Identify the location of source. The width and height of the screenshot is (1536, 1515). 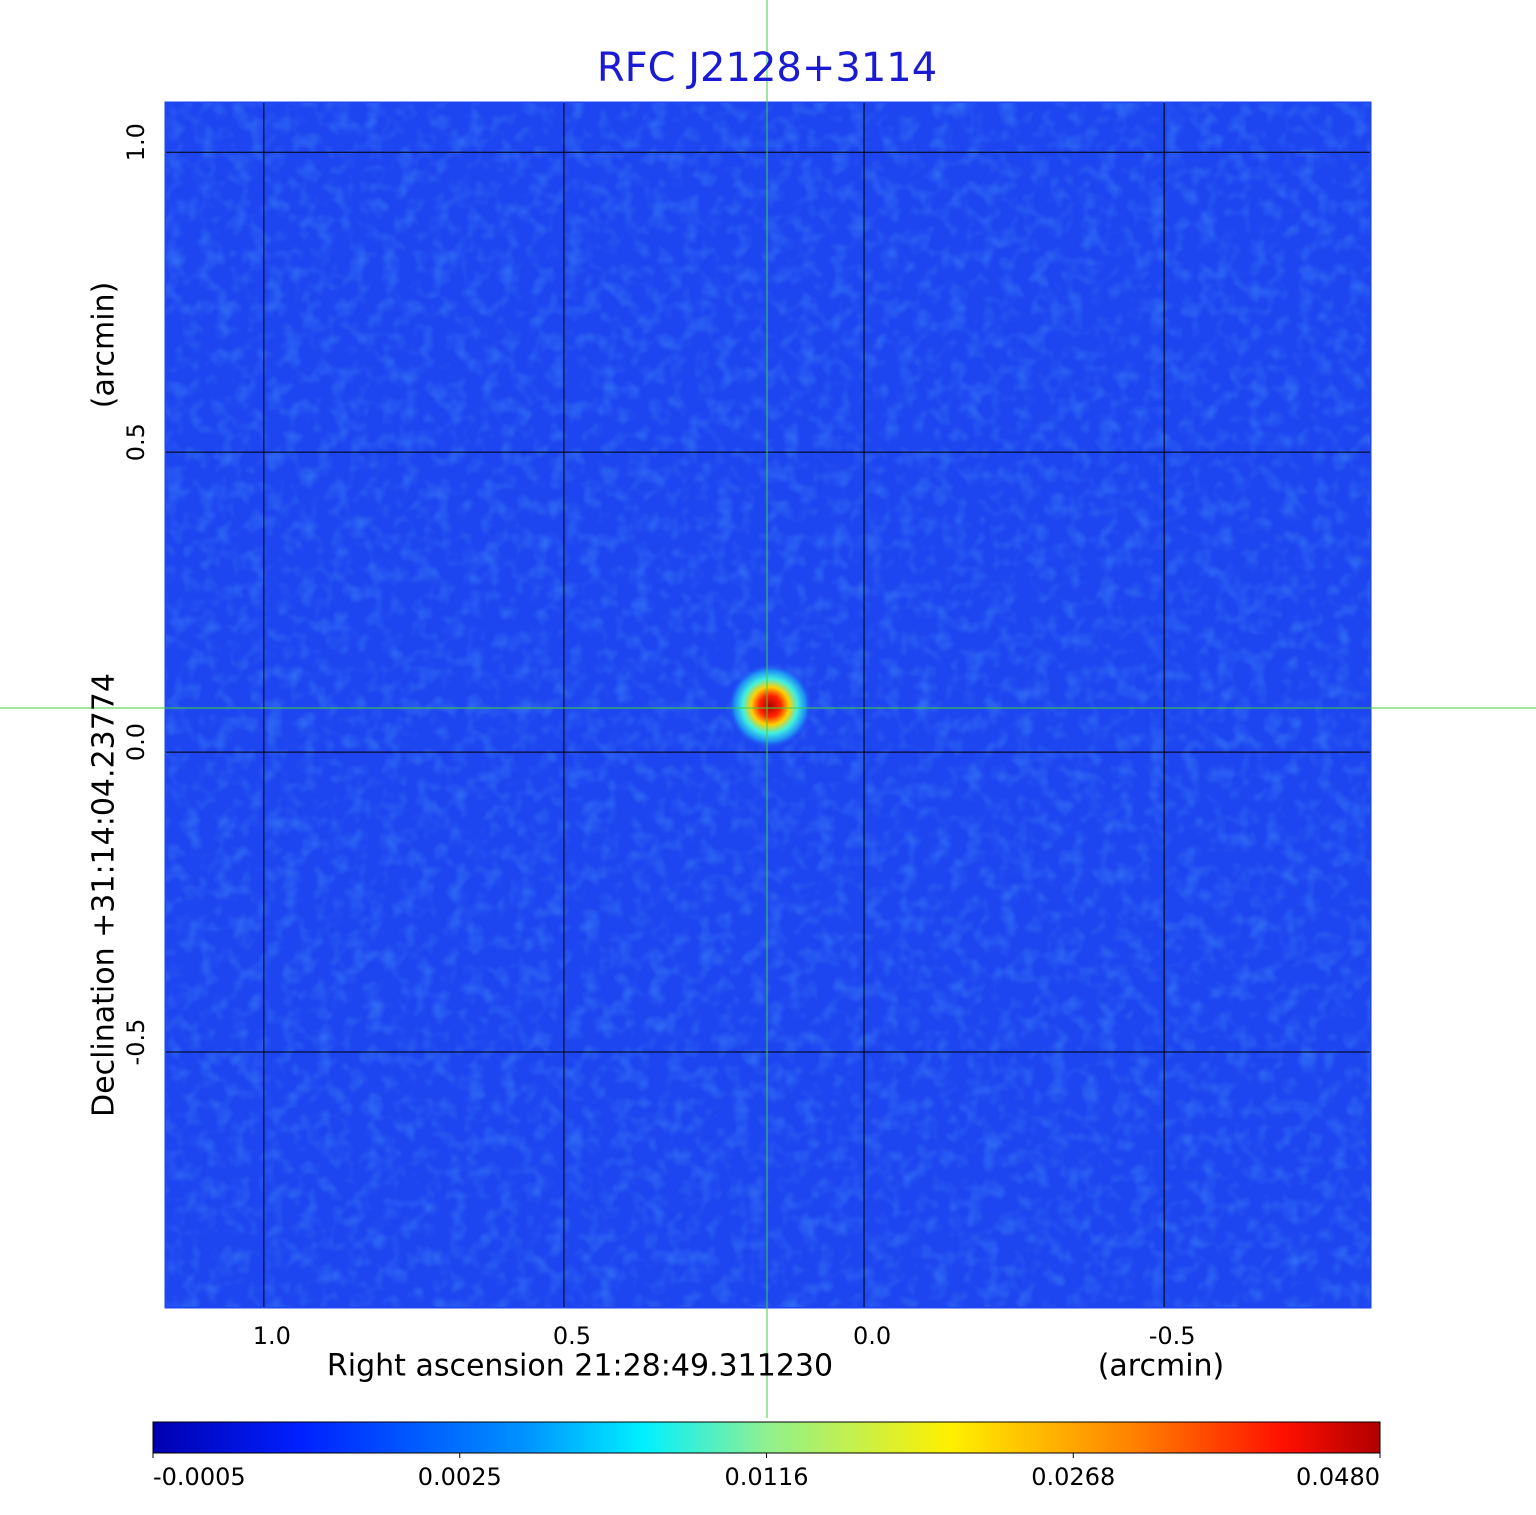
(770, 706).